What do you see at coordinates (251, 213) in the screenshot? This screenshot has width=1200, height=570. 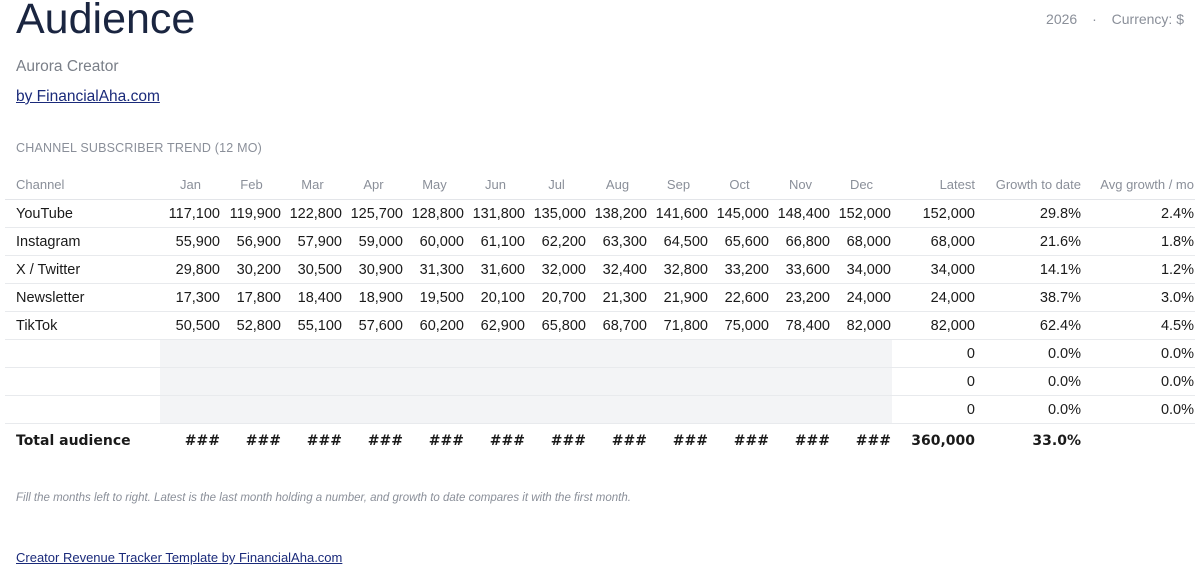 I see `month-cell: 119,900` at bounding box center [251, 213].